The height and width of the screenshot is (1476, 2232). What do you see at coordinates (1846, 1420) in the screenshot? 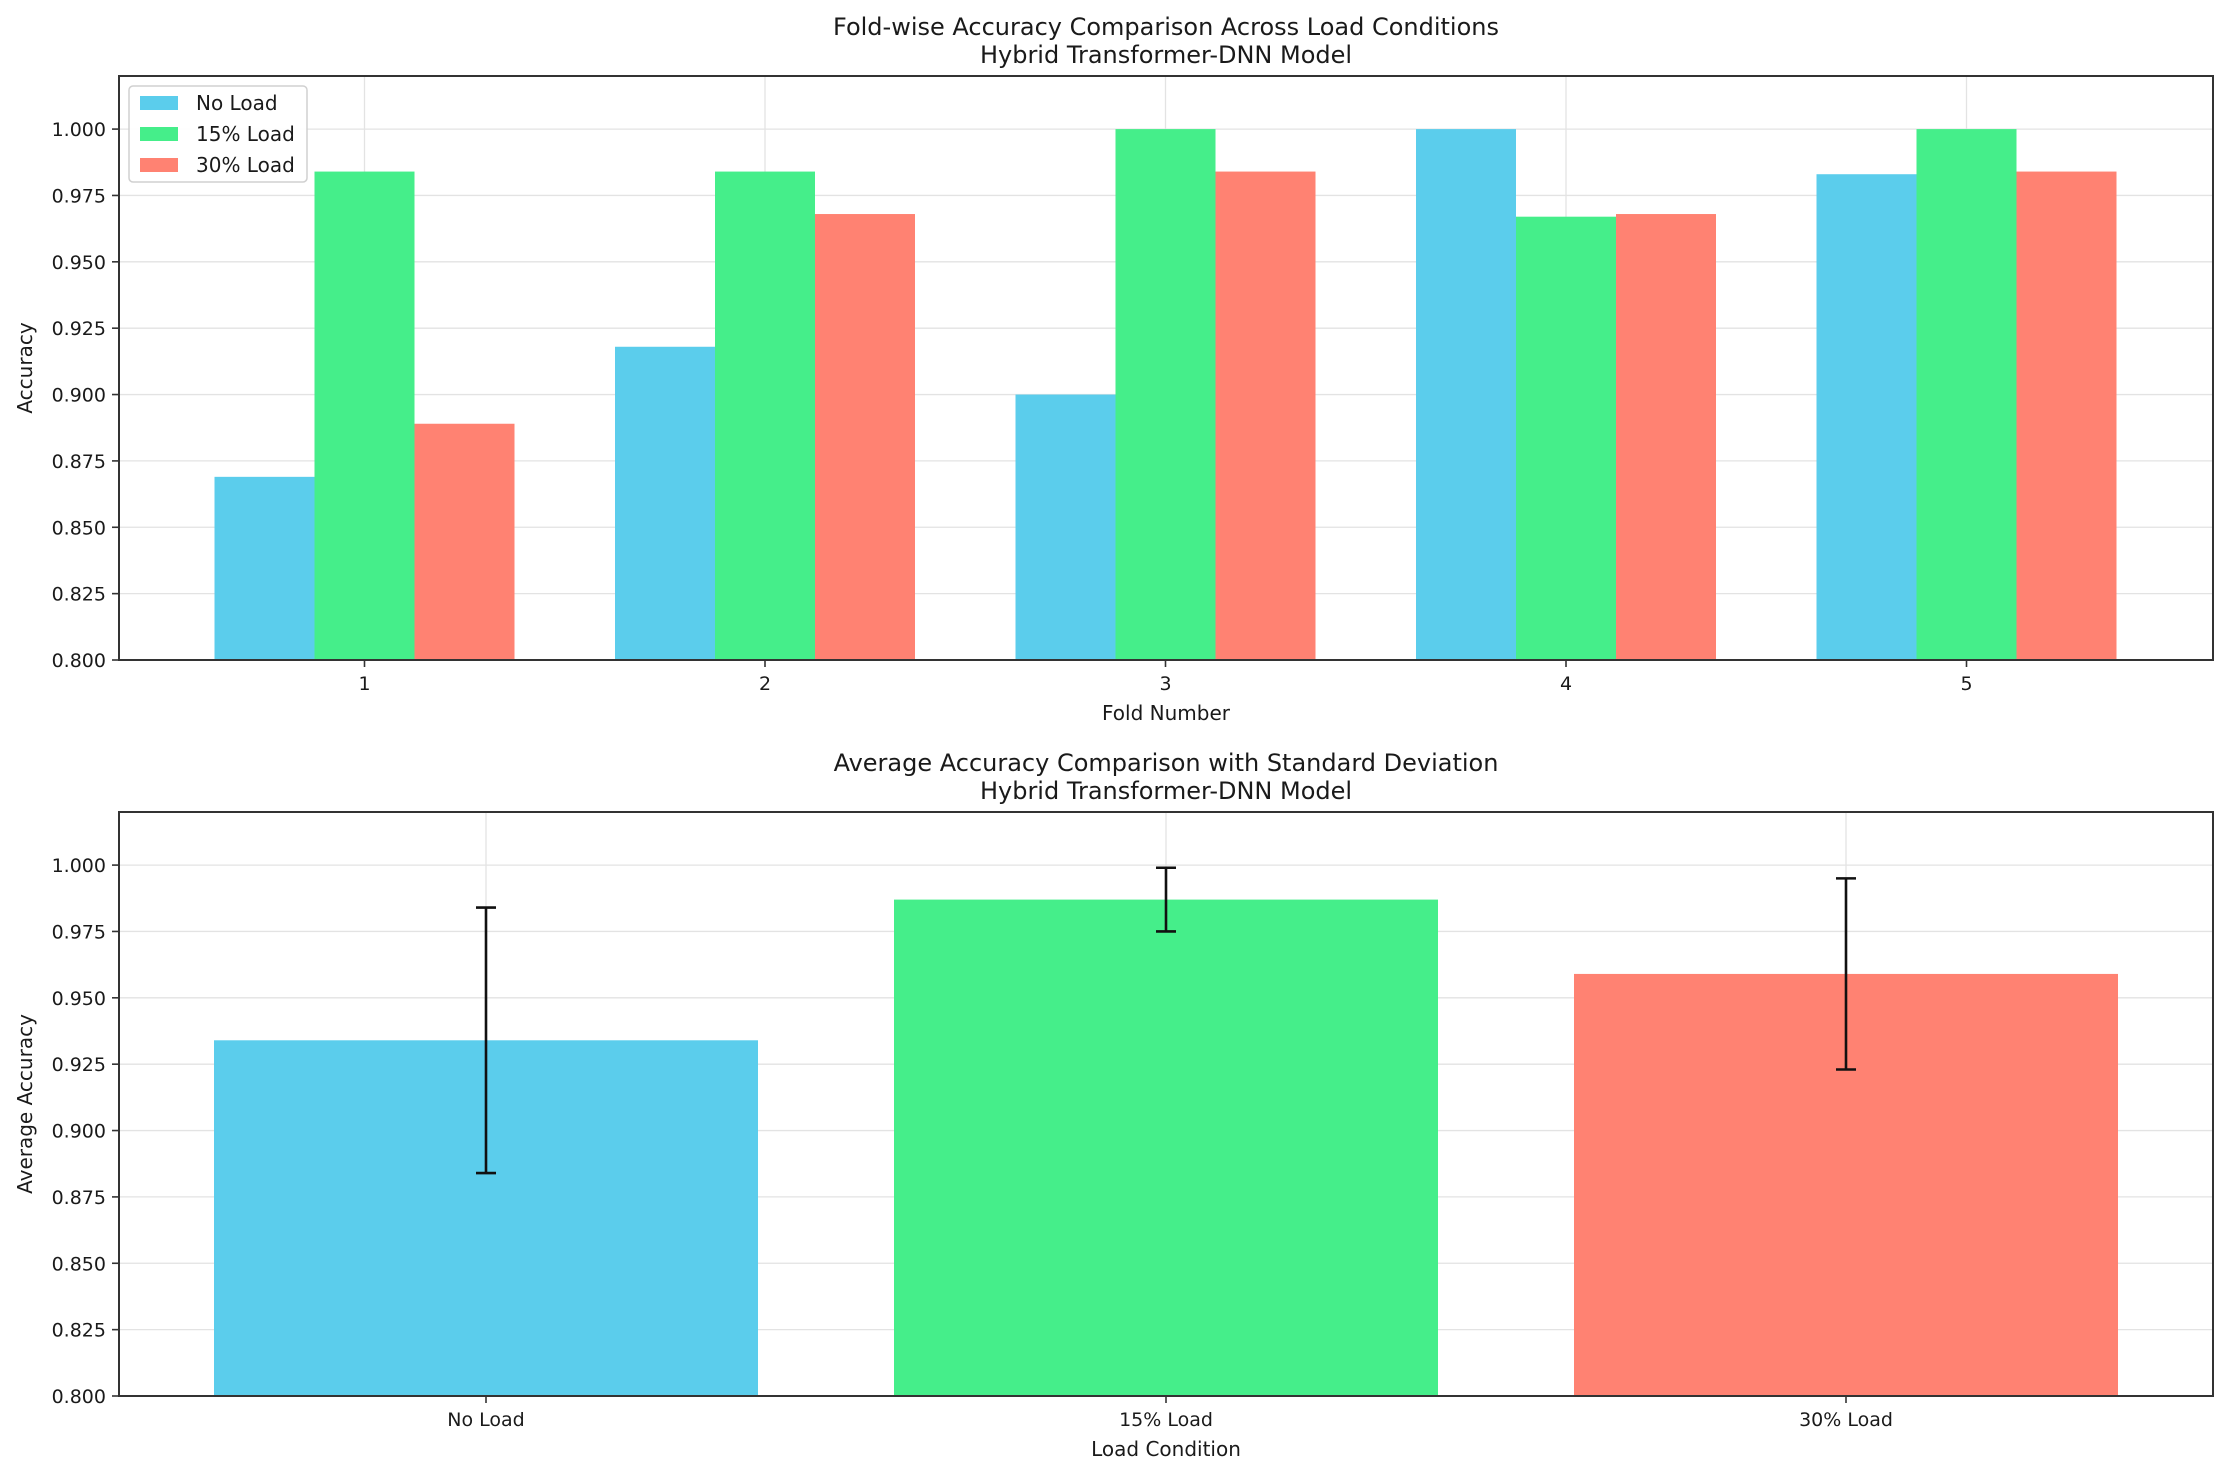
I see `x-tick-30-load: 30% Load` at bounding box center [1846, 1420].